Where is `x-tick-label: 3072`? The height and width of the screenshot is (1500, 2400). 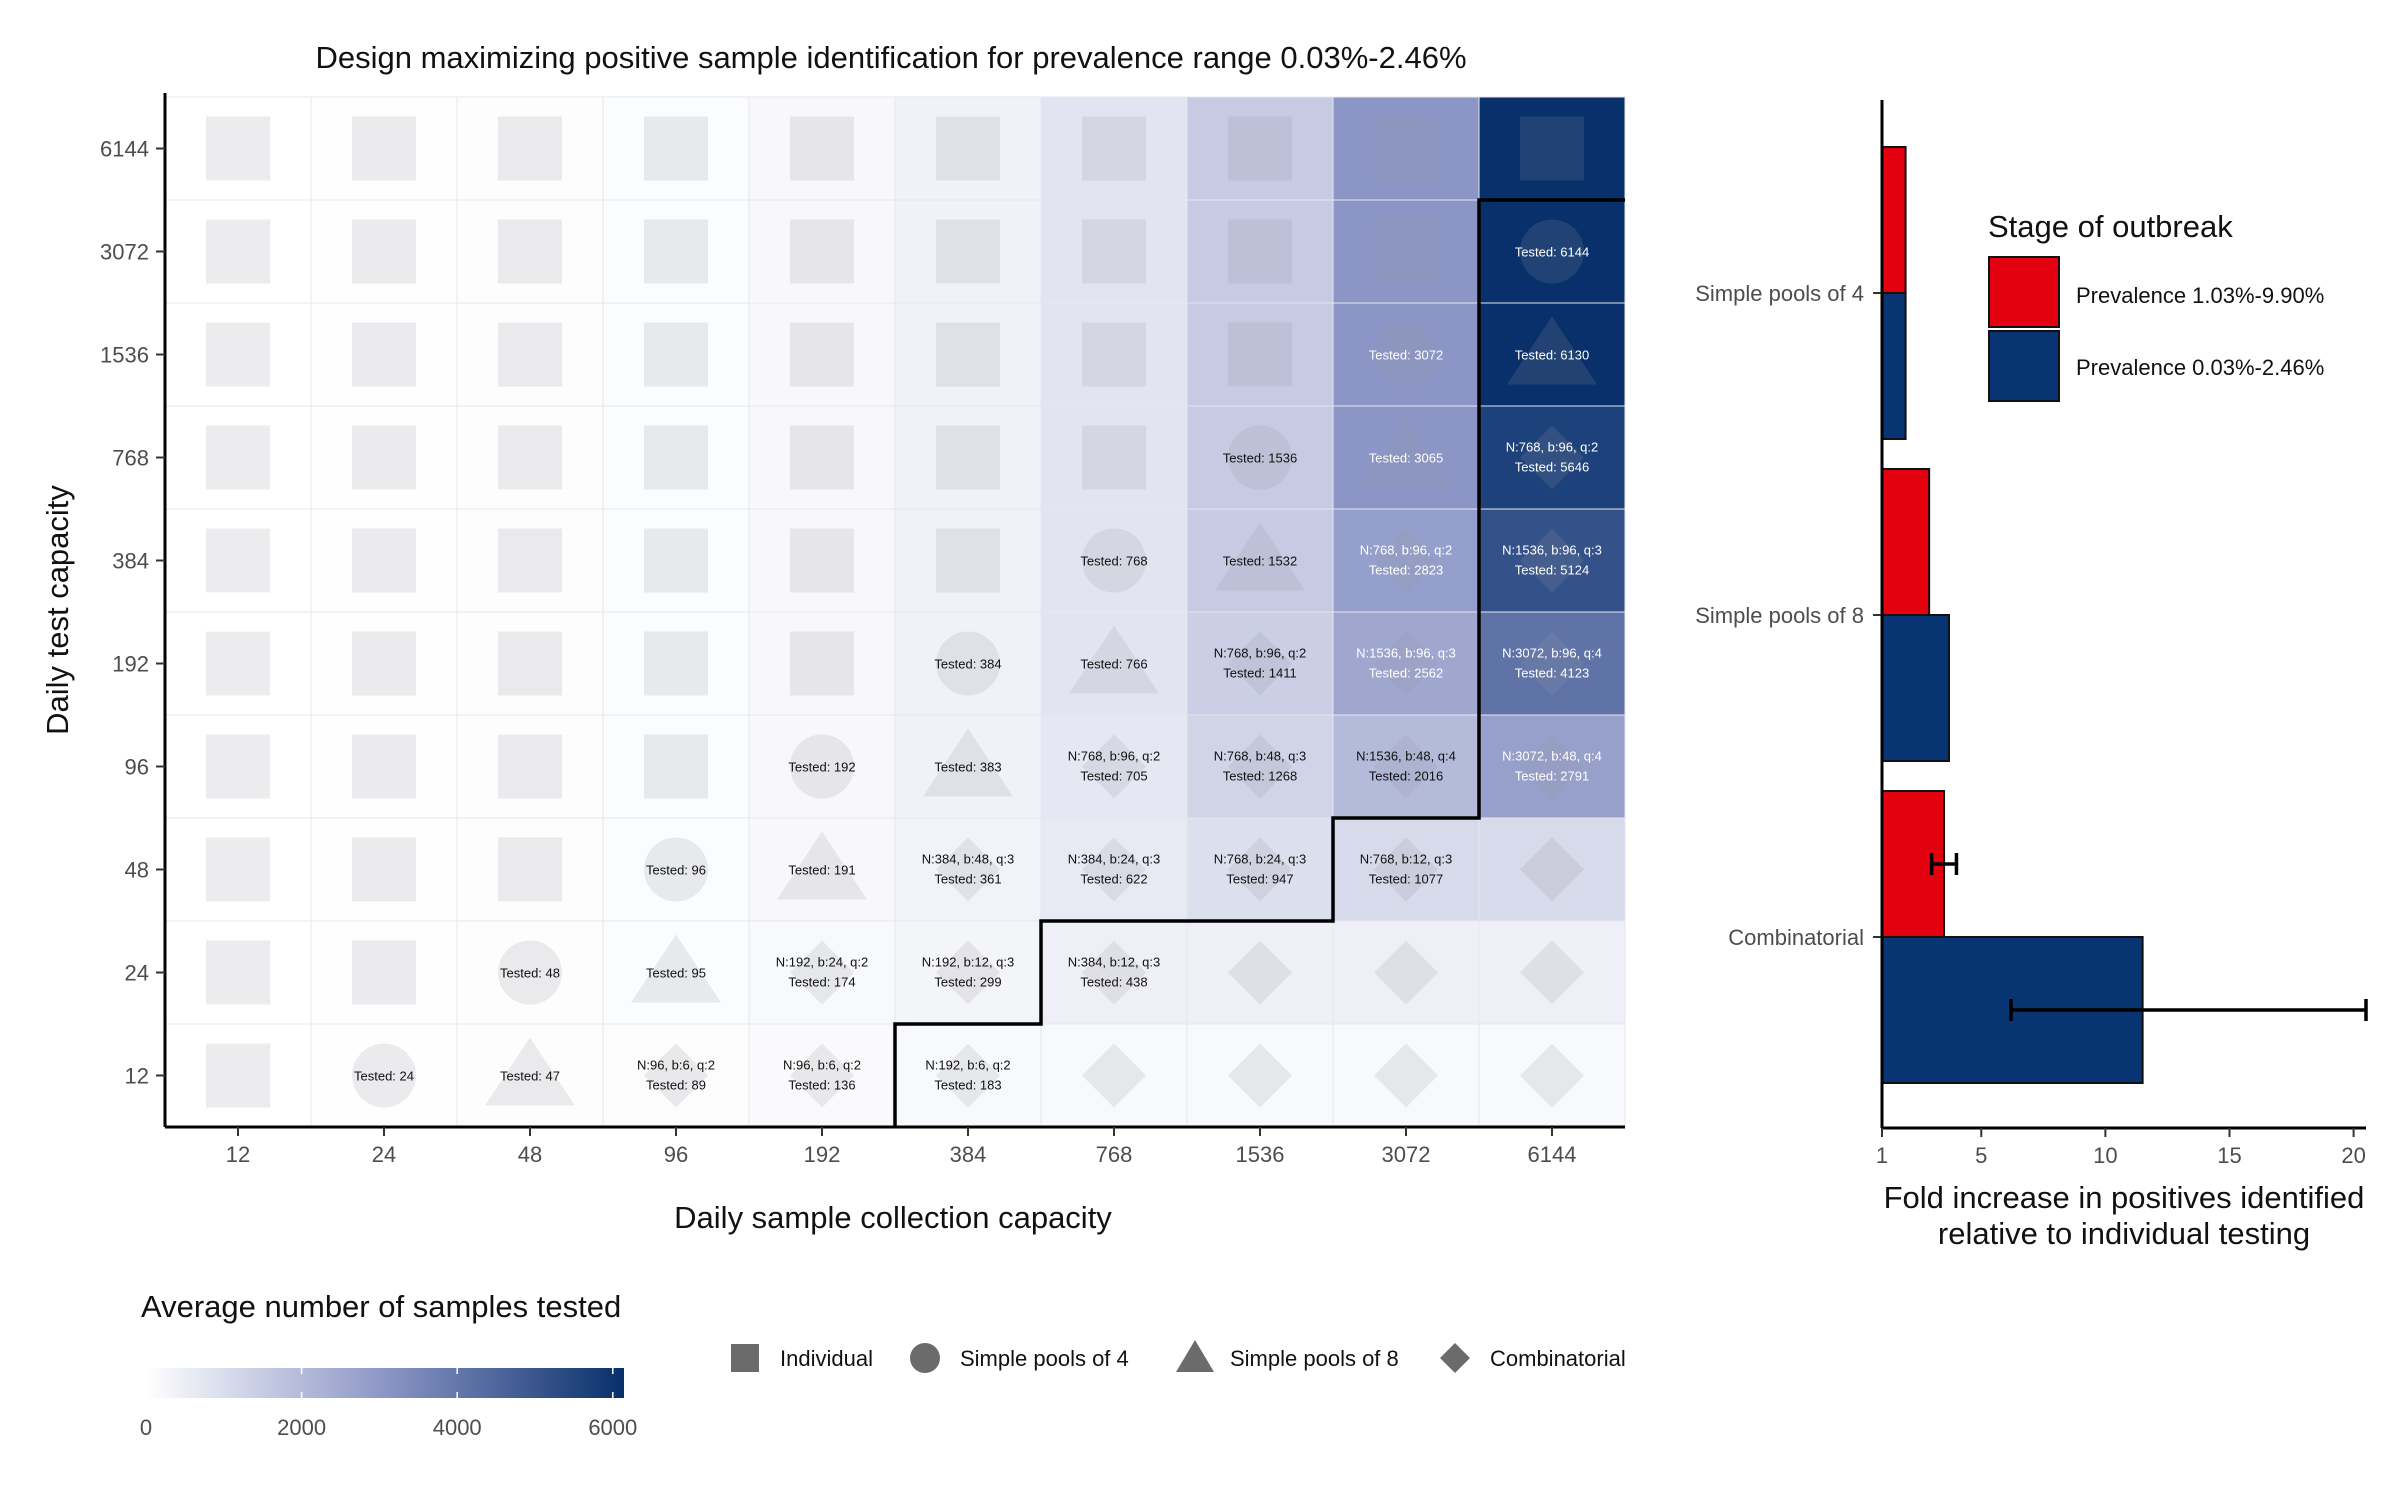
x-tick-label: 3072 is located at coordinates (1406, 1154).